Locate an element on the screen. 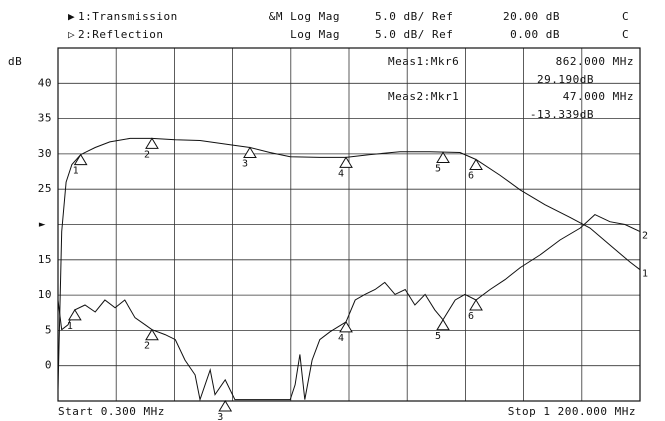 This screenshot has height=421, width=665. readout-value: -13.339dB is located at coordinates (562, 114).